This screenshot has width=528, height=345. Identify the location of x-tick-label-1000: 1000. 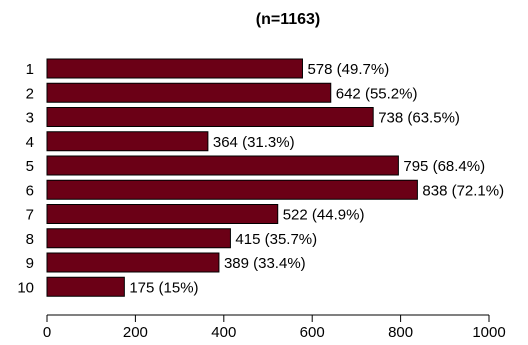
(488, 332).